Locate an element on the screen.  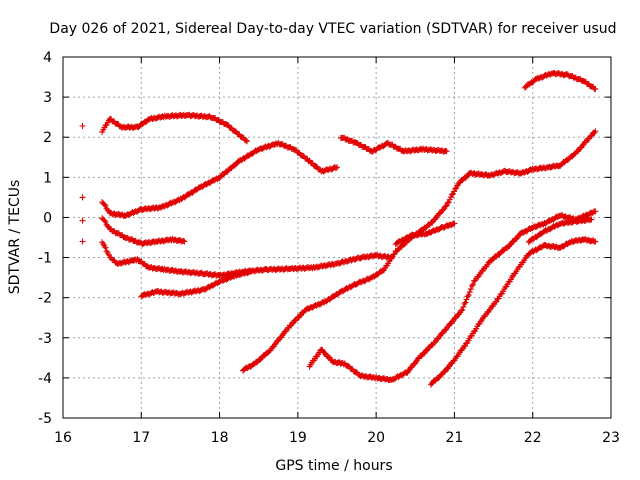
x-tick-label: 20 is located at coordinates (376, 438).